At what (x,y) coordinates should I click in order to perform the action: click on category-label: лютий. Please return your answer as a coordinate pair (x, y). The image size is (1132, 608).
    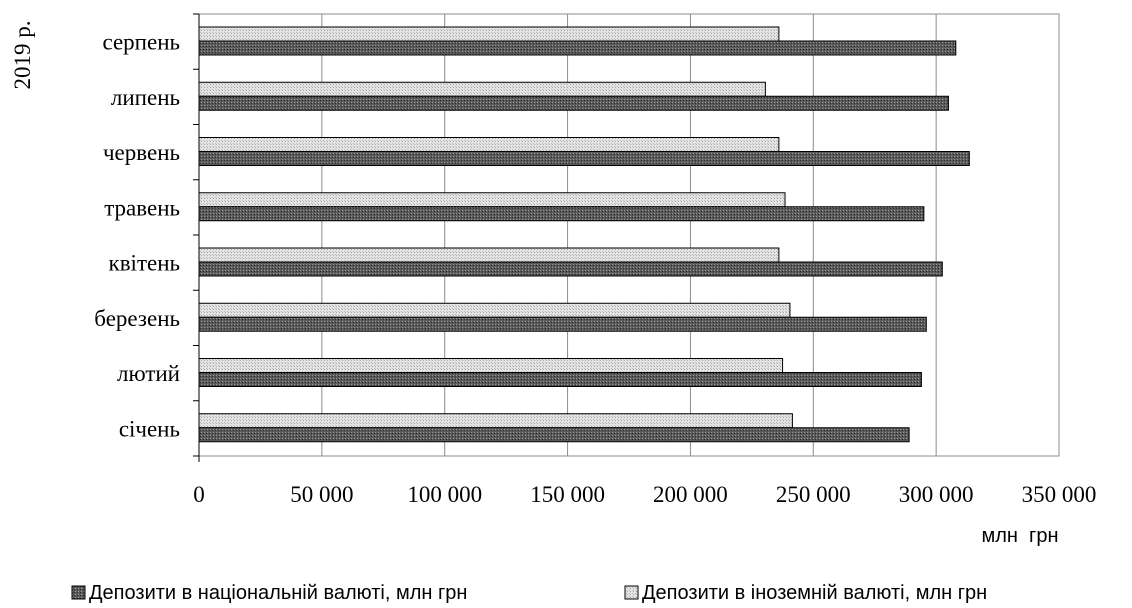
    Looking at the image, I should click on (148, 373).